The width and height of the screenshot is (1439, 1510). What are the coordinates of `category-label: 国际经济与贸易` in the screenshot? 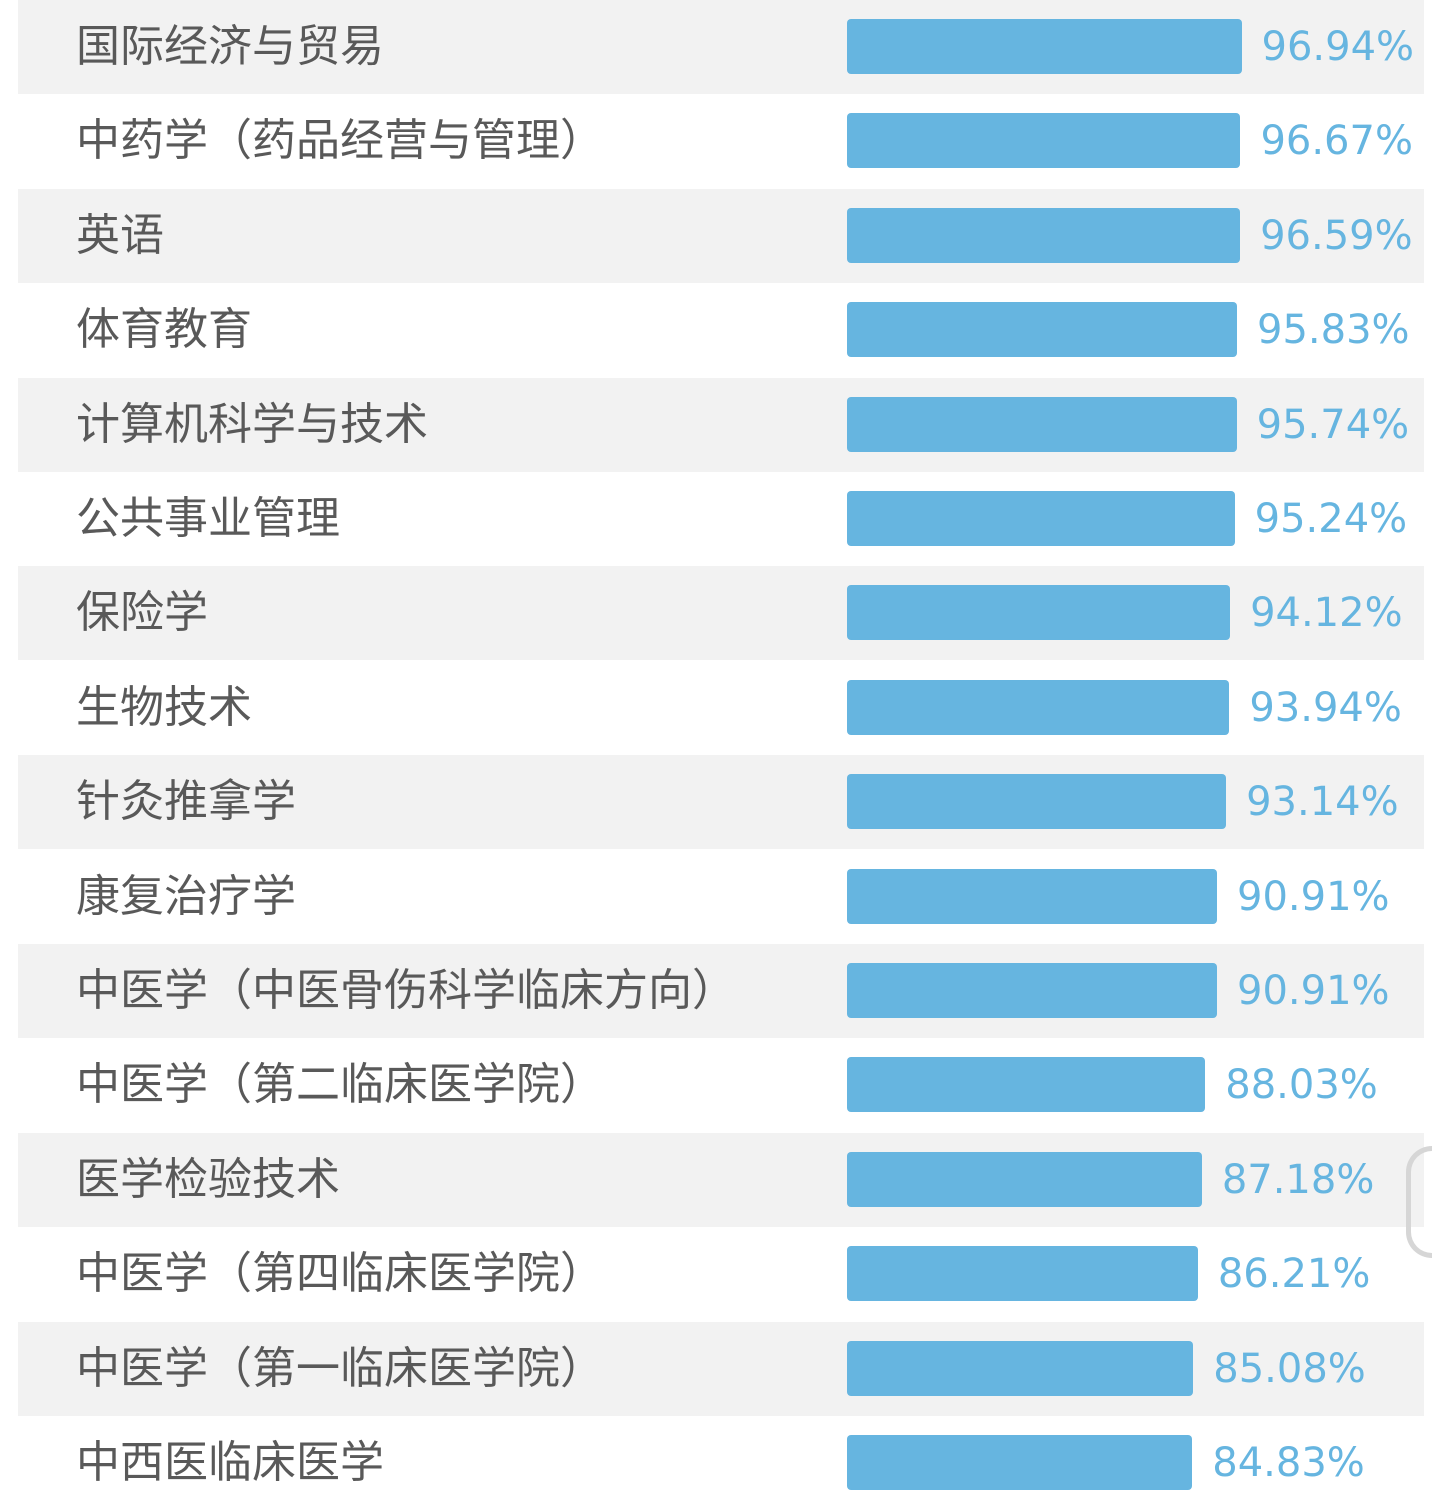 It's located at (230, 46).